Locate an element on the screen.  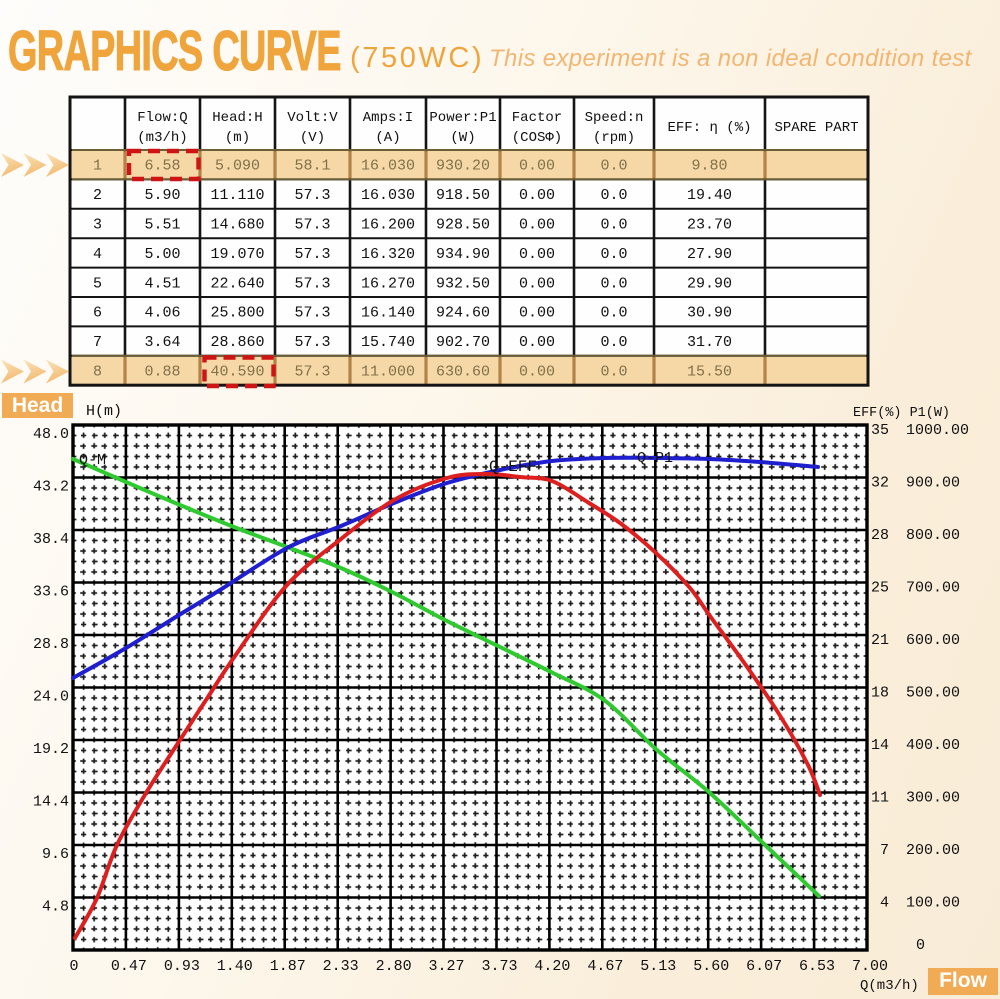
svg-text: 918.50 is located at coordinates (463, 195).